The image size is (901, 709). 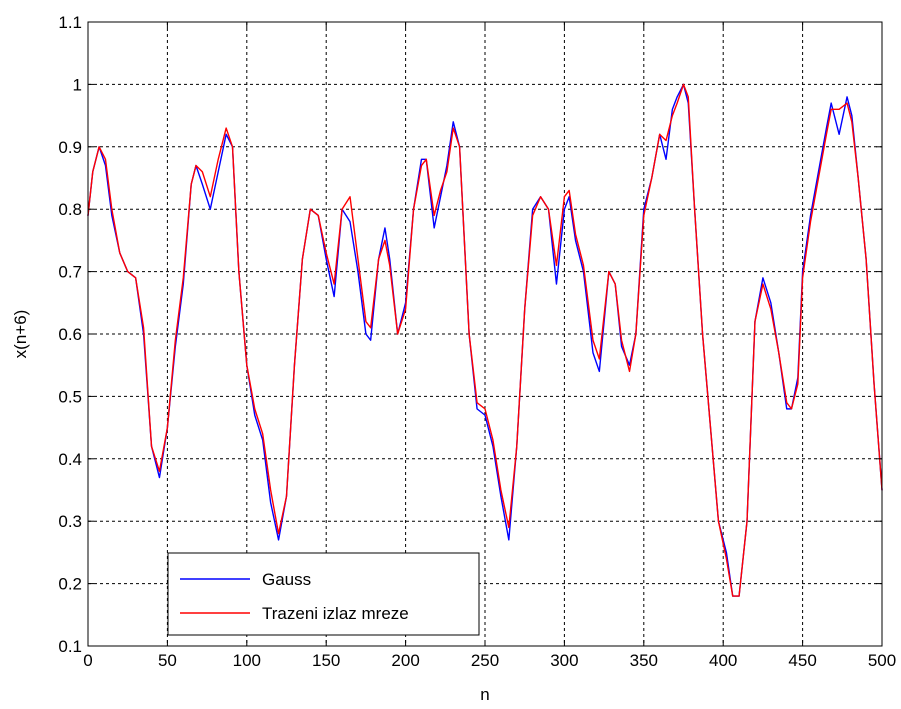 What do you see at coordinates (286, 579) in the screenshot?
I see `legend-label-gauss: Gauss` at bounding box center [286, 579].